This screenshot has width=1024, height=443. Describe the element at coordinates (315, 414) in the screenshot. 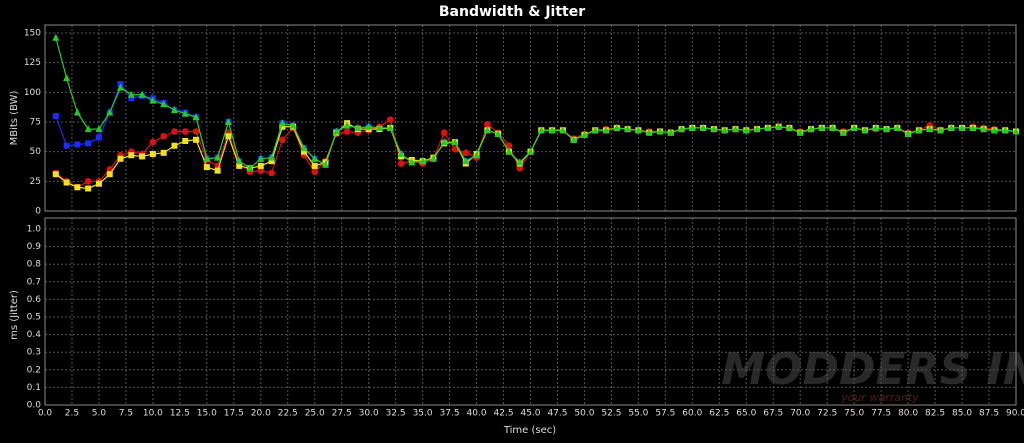

I see `x-tick-label: 25.0` at that location.